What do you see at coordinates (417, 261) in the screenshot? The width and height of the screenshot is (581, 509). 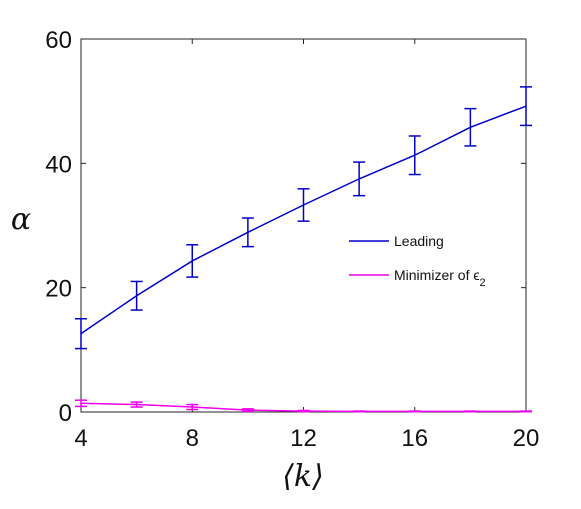 I see `legend: Leading Minimizer of ϵ2` at bounding box center [417, 261].